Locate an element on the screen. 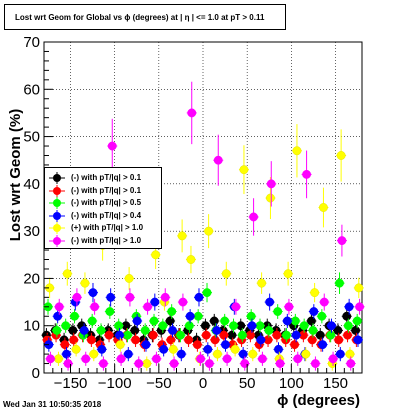 This screenshot has height=414, width=400. legend-label: (-) with pT/|q| > 0.4 is located at coordinates (106, 215).